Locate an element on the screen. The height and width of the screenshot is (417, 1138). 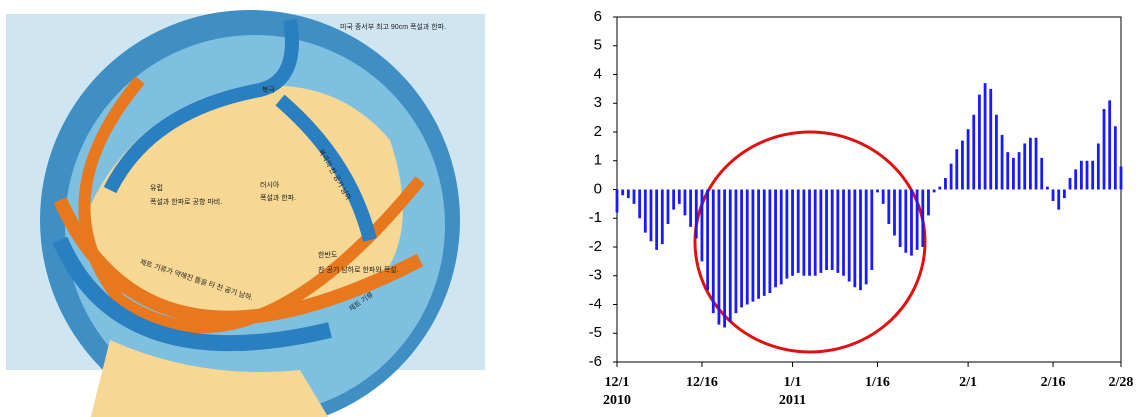
highlight-circle is located at coordinates (810, 242).